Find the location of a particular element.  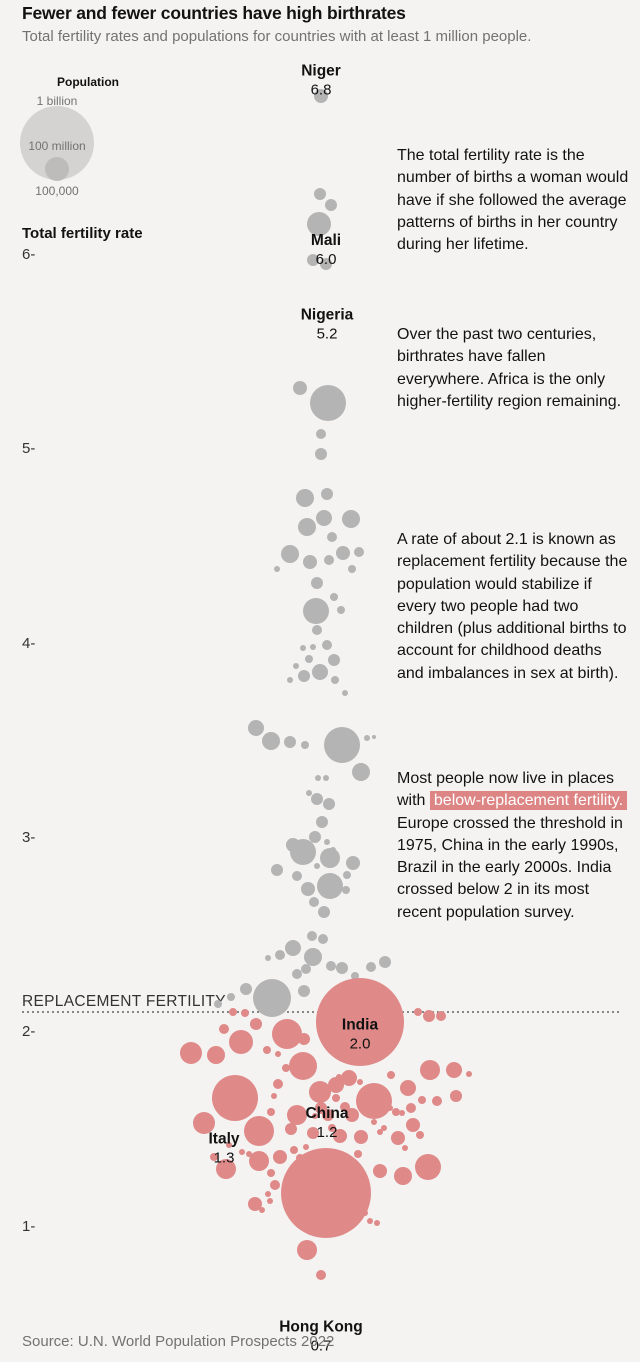

label-niger: Niger is located at coordinates (321, 70).